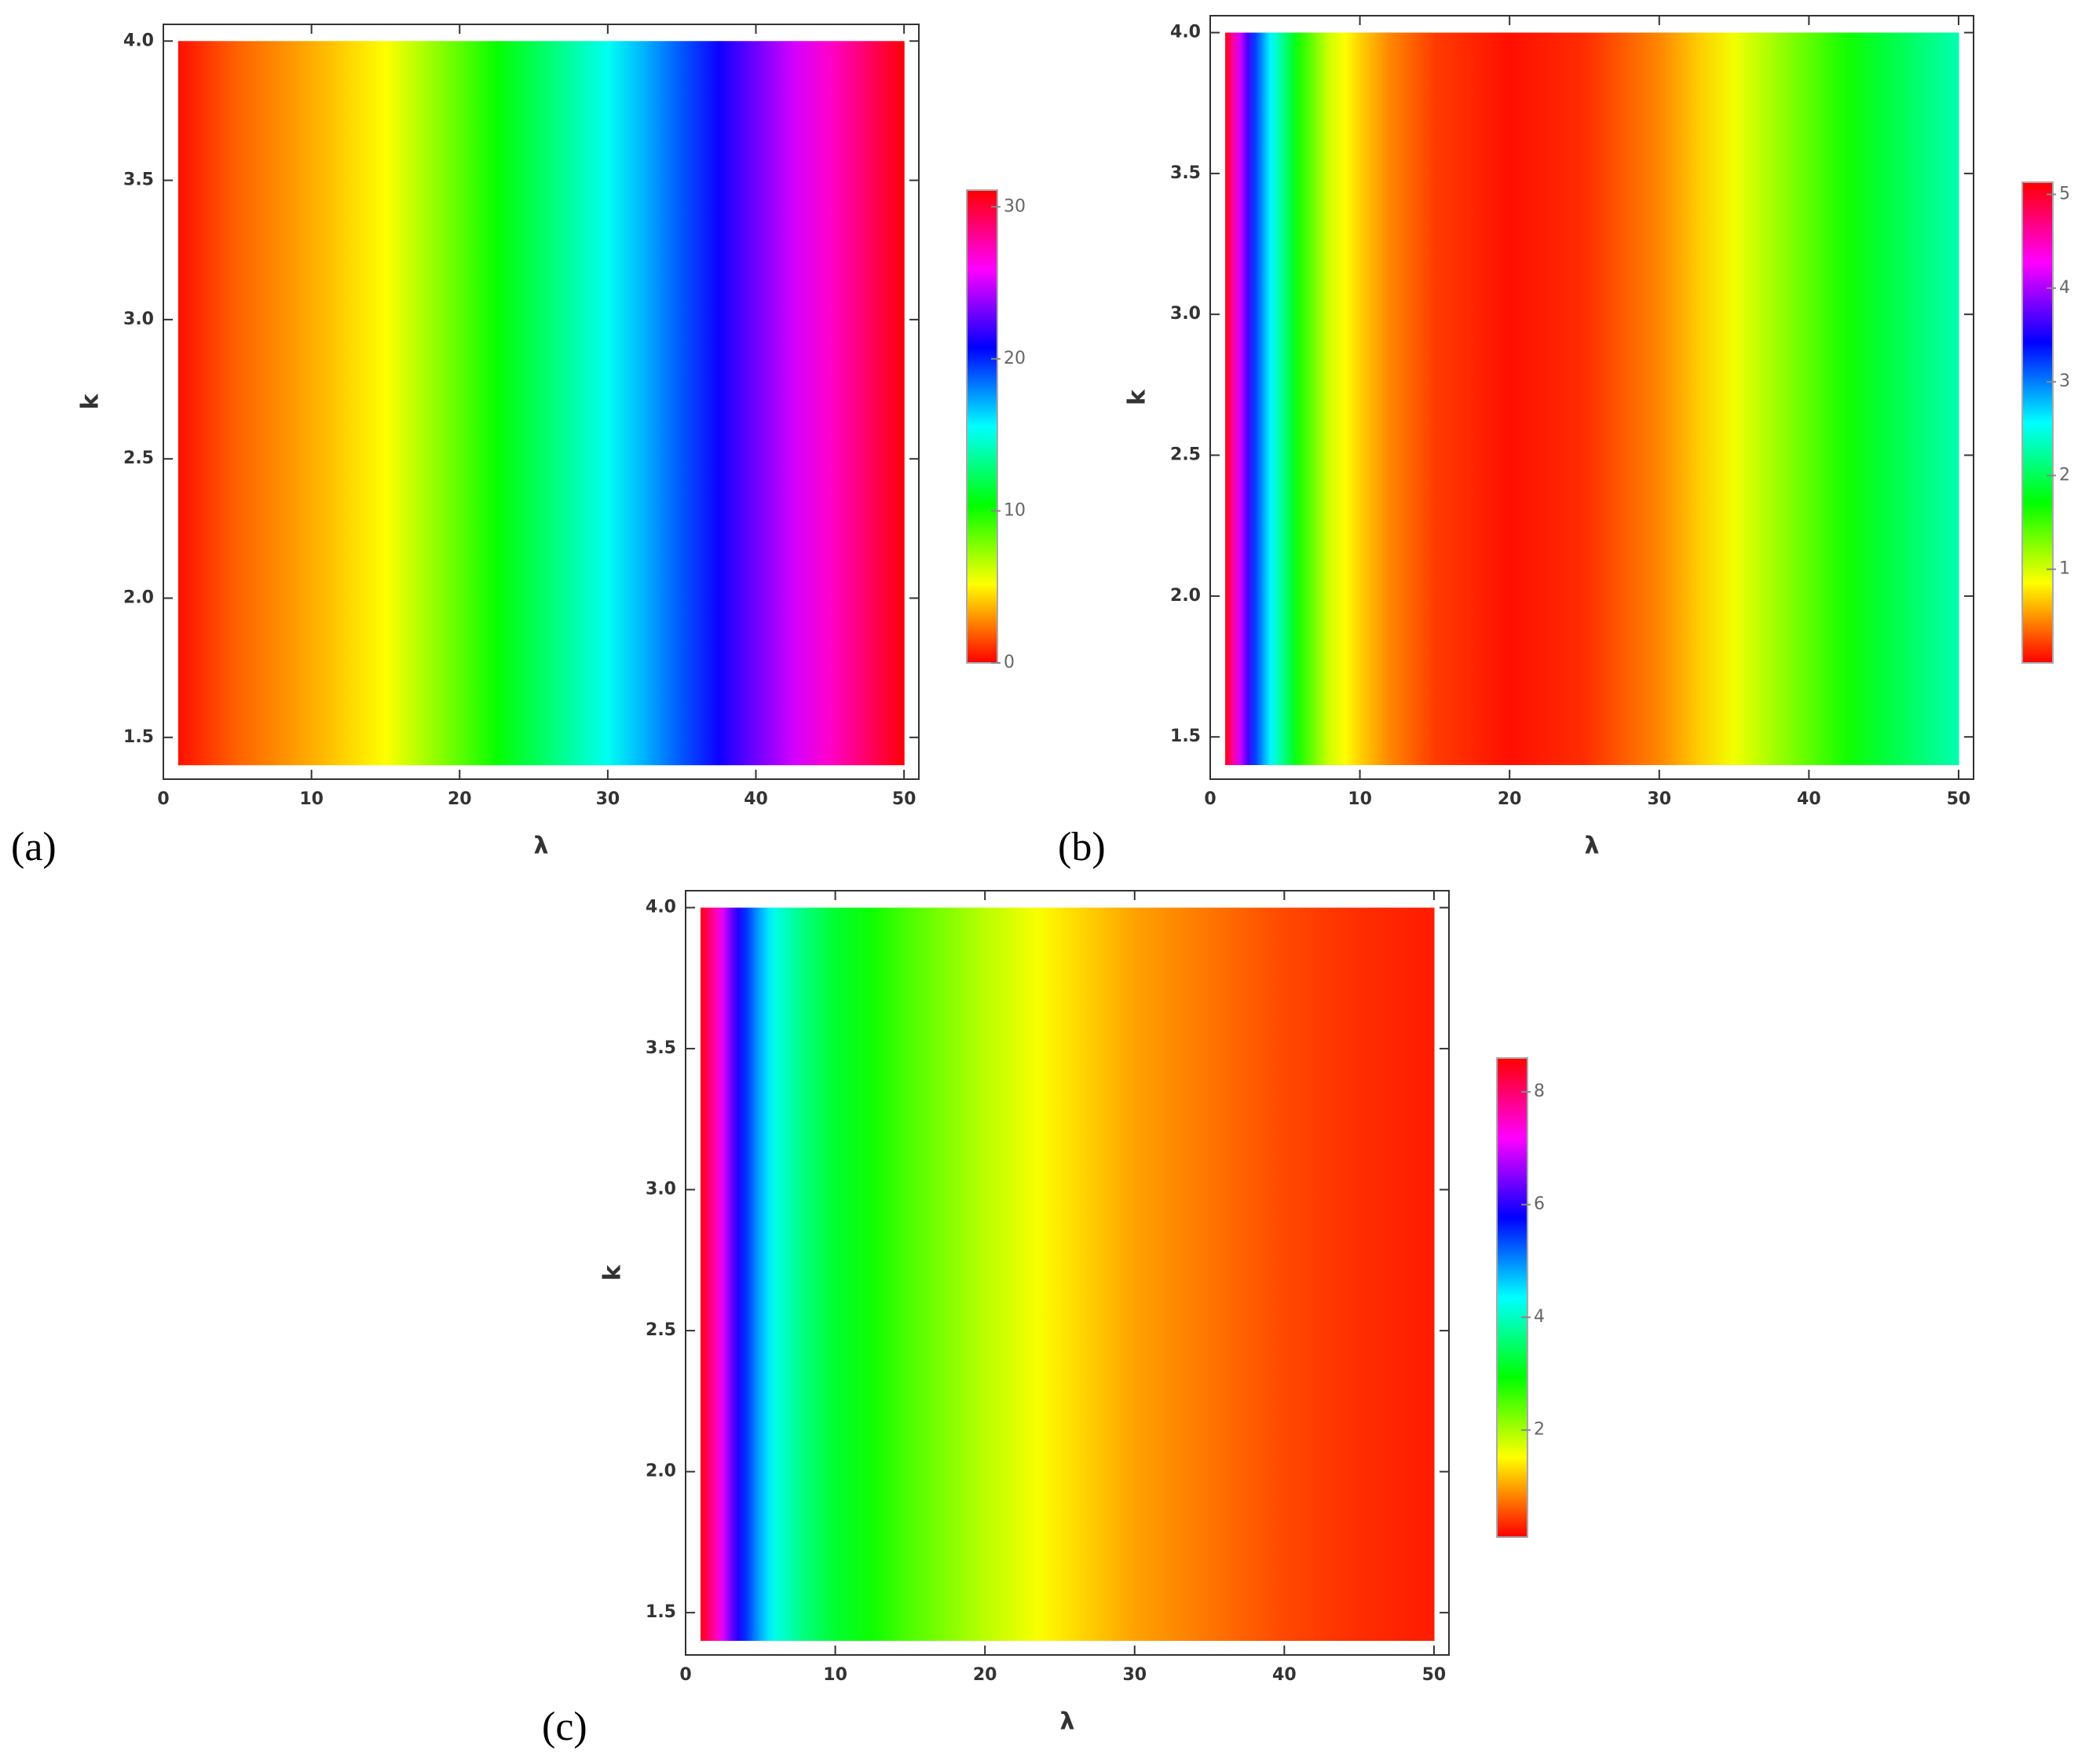  I want to click on colorbar-tick-label: 3, so click(2065, 381).